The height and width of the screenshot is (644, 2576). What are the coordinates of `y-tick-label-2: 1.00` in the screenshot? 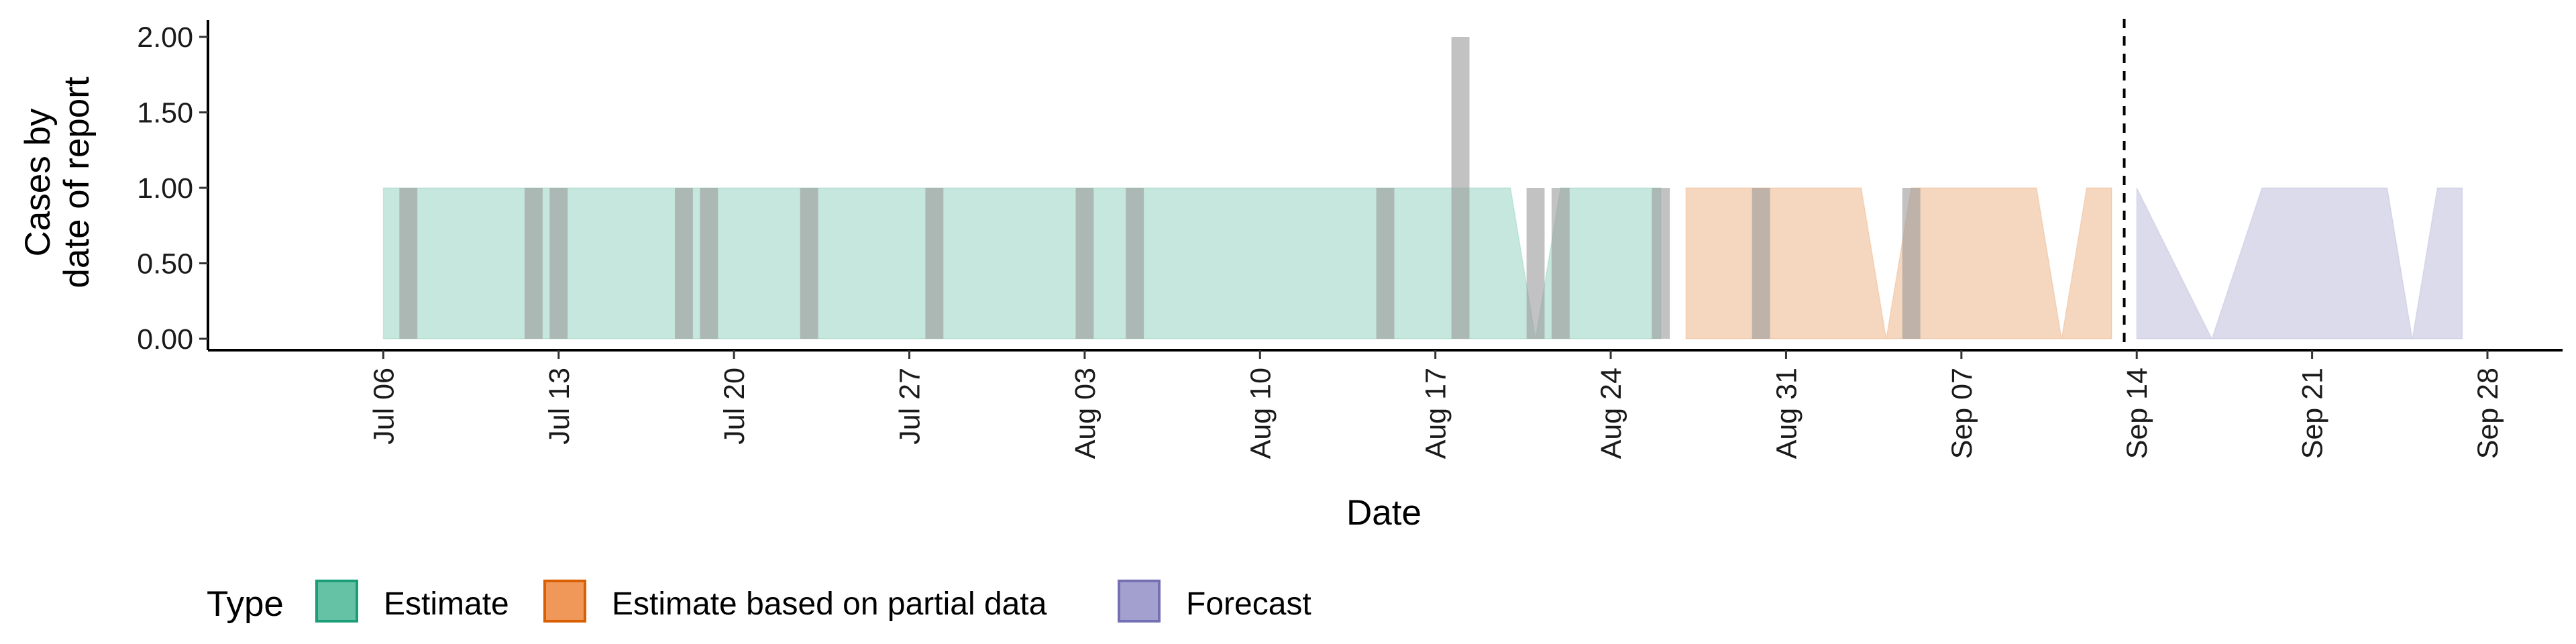 It's located at (165, 188).